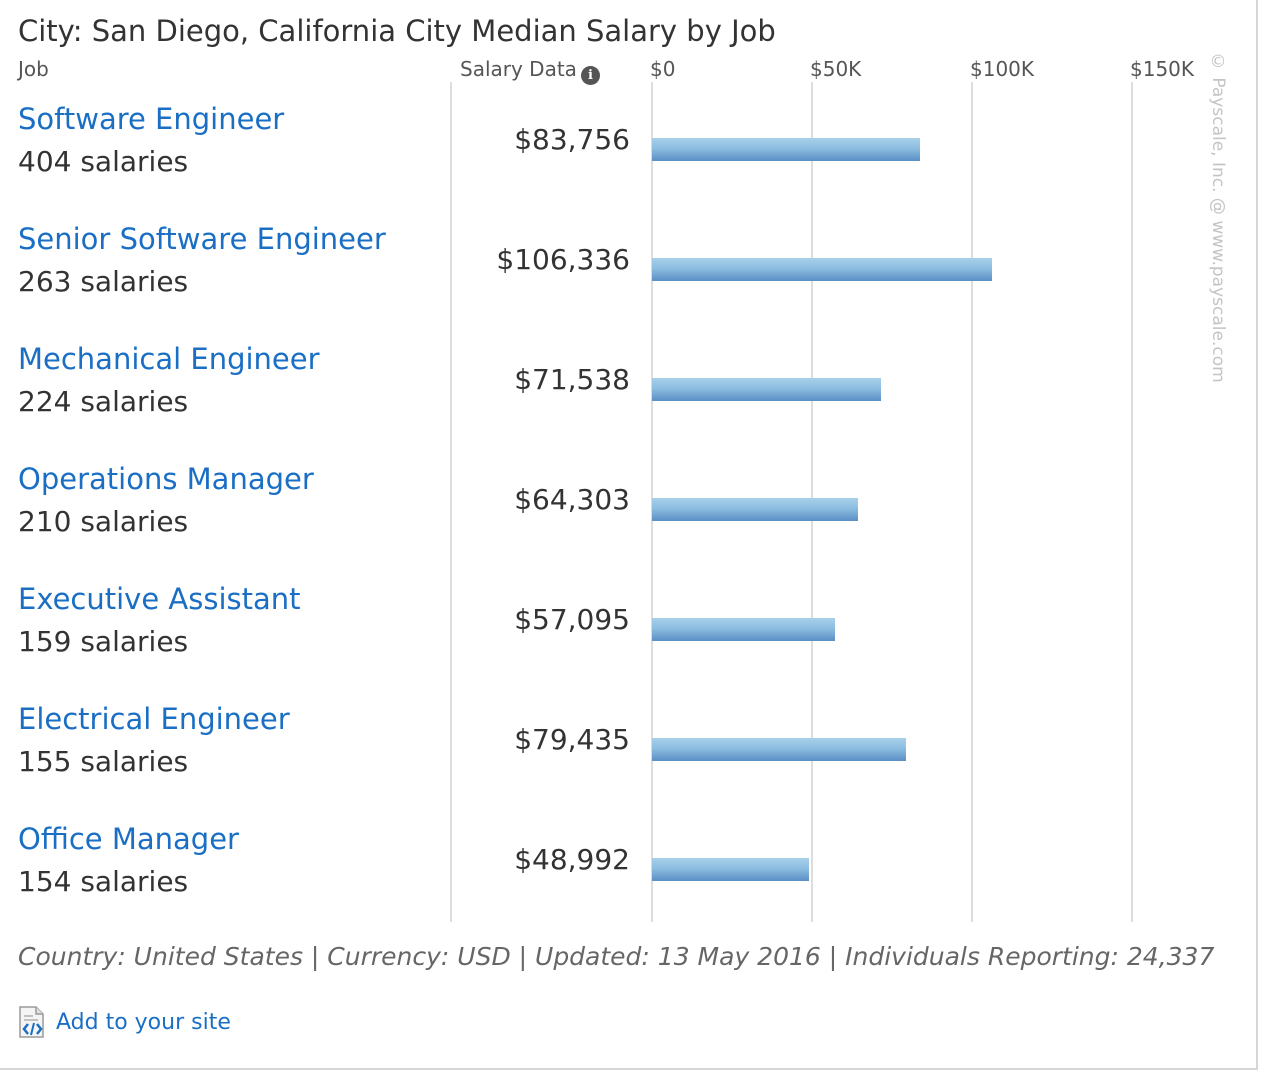  Describe the element at coordinates (518, 69) in the screenshot. I see `salary-header-label: Salary Data` at that location.